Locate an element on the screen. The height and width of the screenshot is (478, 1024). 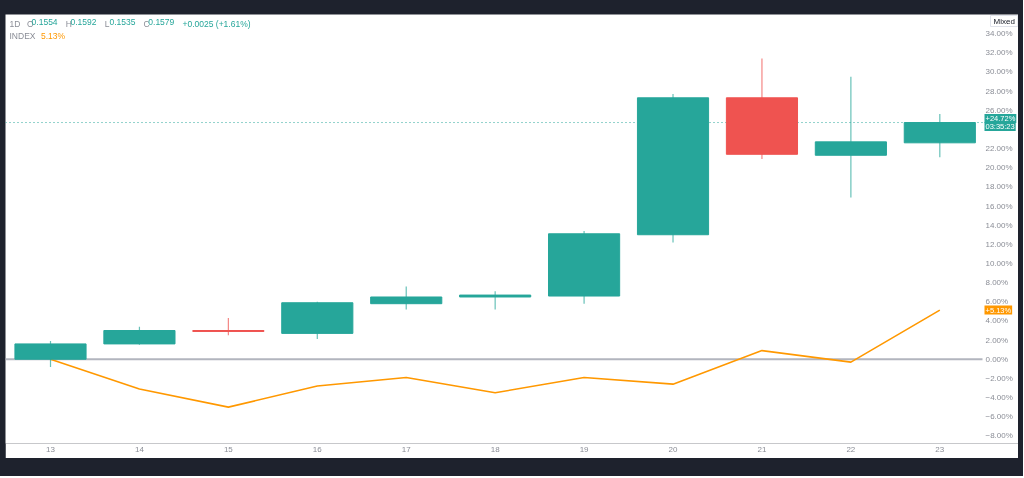
y-tick-label: 16.00% is located at coordinates (999, 206).